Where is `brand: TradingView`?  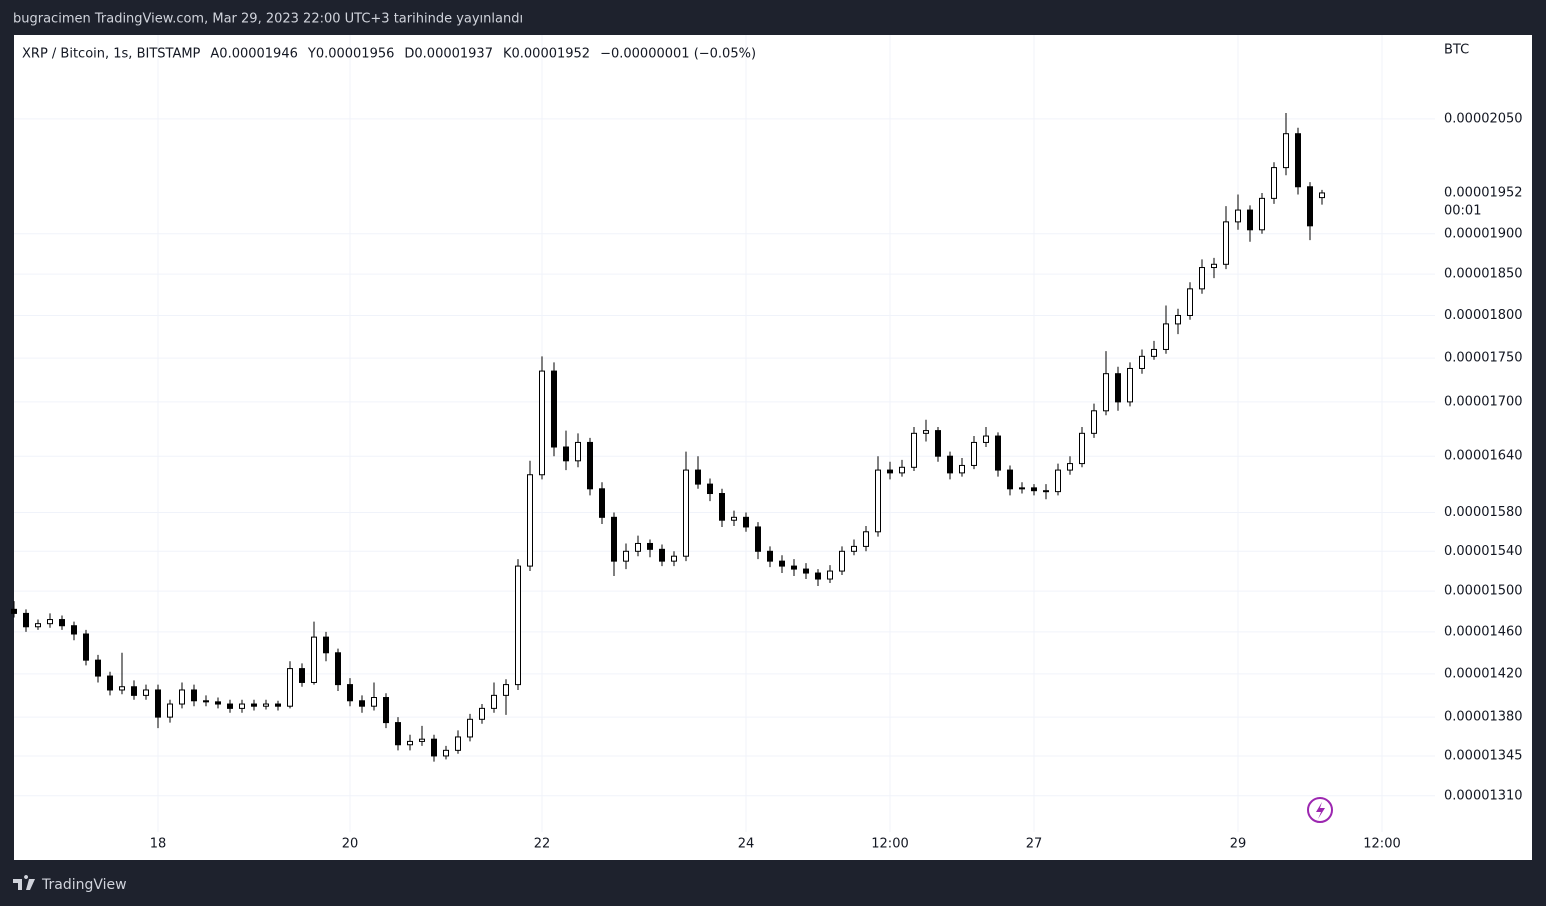 brand: TradingView is located at coordinates (84, 885).